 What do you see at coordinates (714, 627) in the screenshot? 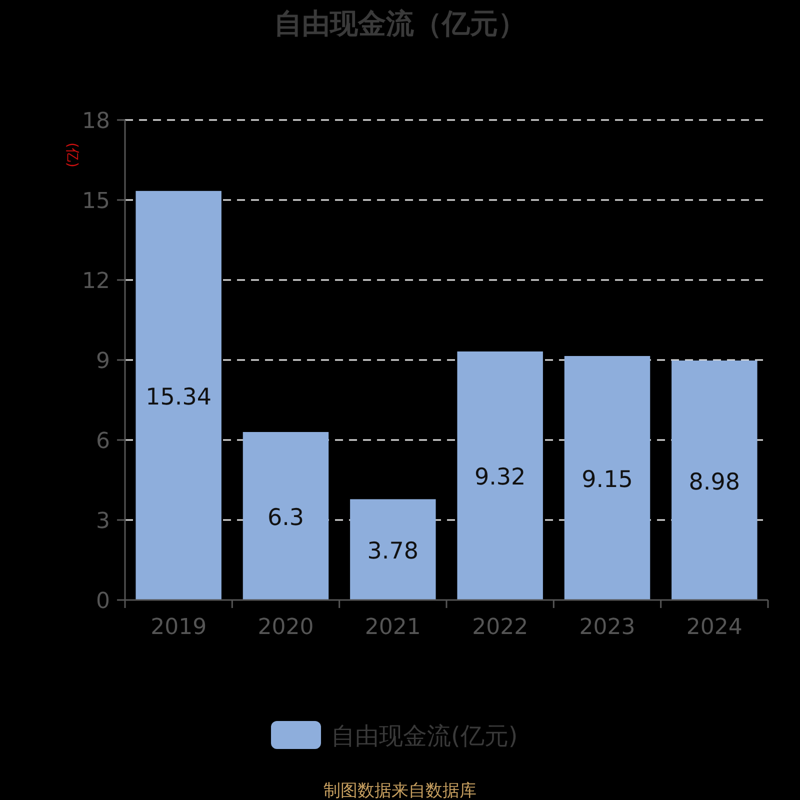
I see `x-tick-label: 2024` at bounding box center [714, 627].